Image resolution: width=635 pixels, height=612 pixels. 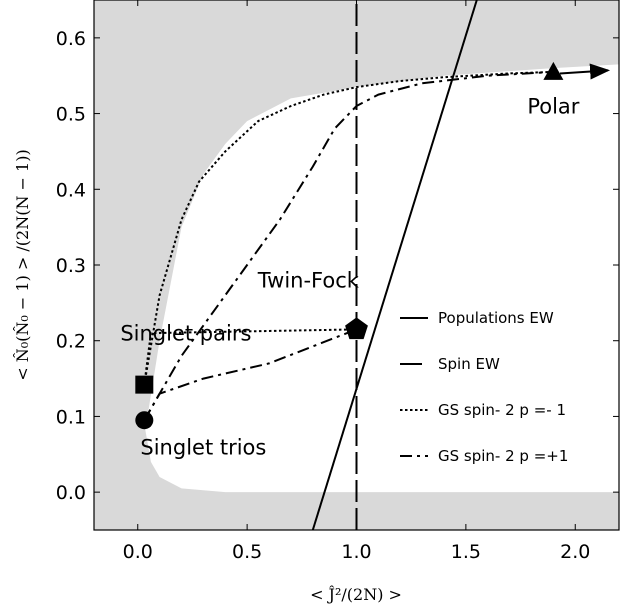 What do you see at coordinates (71, 417) in the screenshot?
I see `y-tick-label: 0.1` at bounding box center [71, 417].